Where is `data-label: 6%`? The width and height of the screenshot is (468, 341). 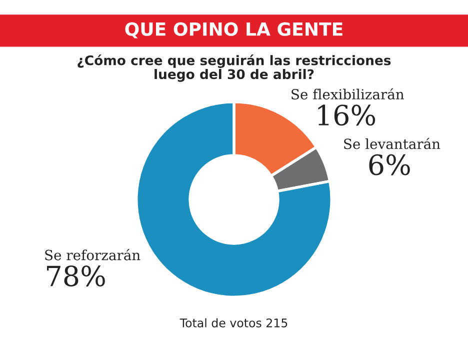 data-label: 6% is located at coordinates (389, 165).